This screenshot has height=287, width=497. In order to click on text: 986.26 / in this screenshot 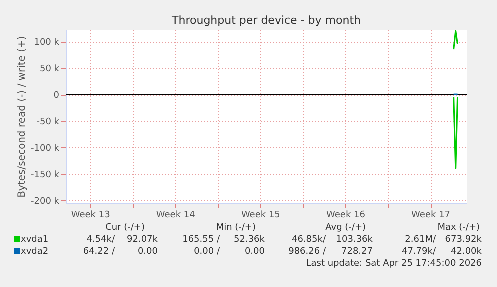, I will do `click(307, 252)`.